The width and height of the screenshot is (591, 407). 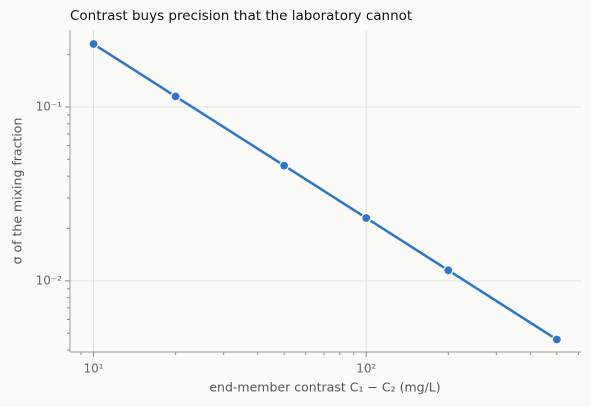 I want to click on x-axis-label: end-member contrast C₁ − C₂ (mg/L), so click(x=324, y=387).